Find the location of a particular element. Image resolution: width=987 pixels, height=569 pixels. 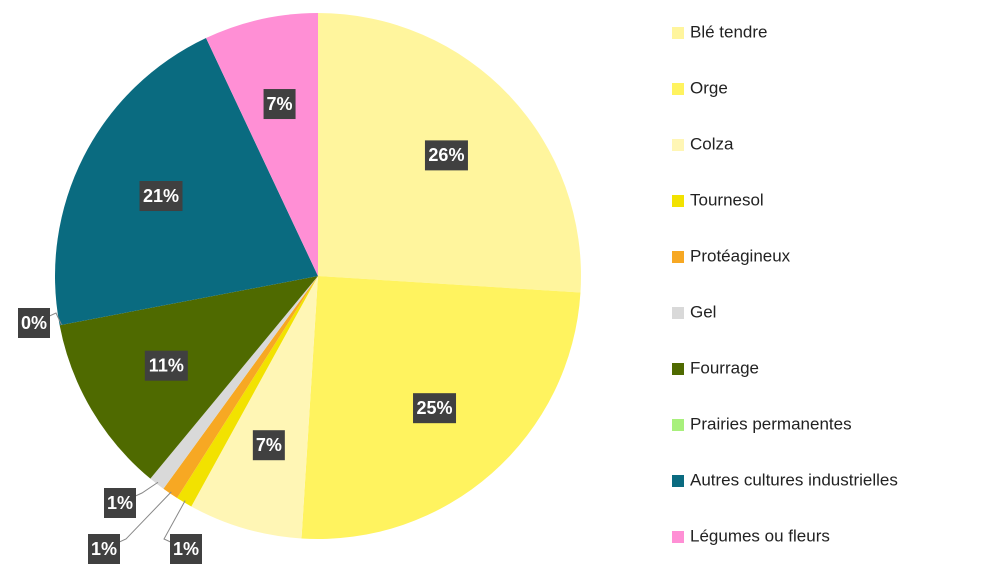

legend-label: Blé tendre is located at coordinates (729, 31).